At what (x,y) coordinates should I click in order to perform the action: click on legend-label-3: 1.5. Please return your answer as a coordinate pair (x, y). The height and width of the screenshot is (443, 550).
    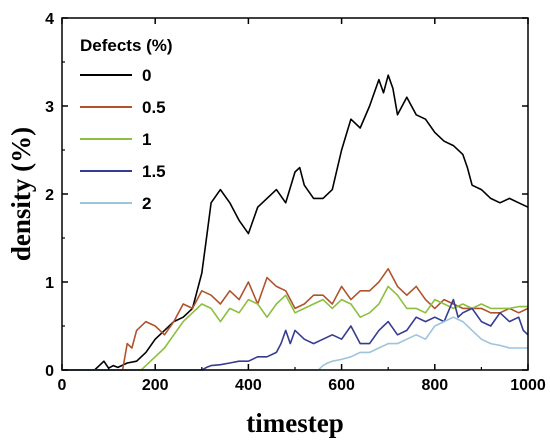
    Looking at the image, I should click on (154, 171).